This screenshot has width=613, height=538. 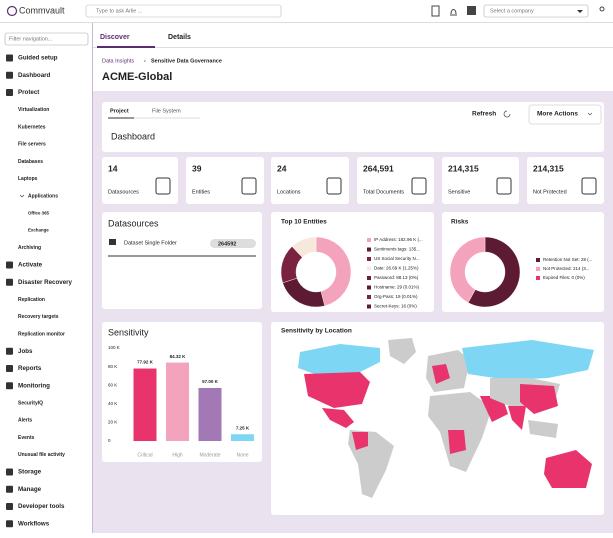 I want to click on nav-item: Replication, so click(x=31, y=300).